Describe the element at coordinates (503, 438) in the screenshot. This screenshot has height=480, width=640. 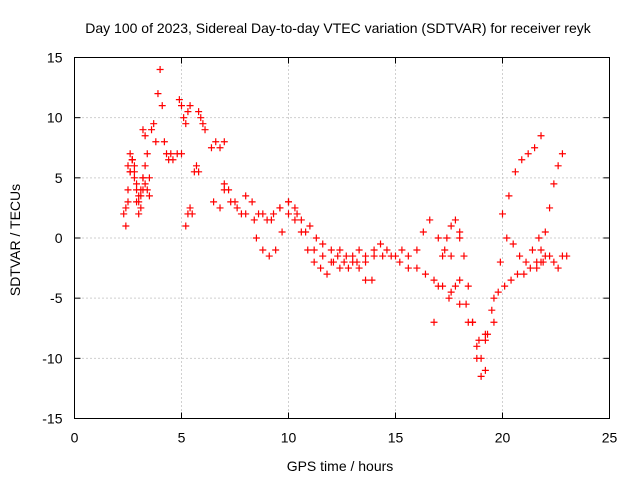
I see `x-tick-label: 20` at that location.